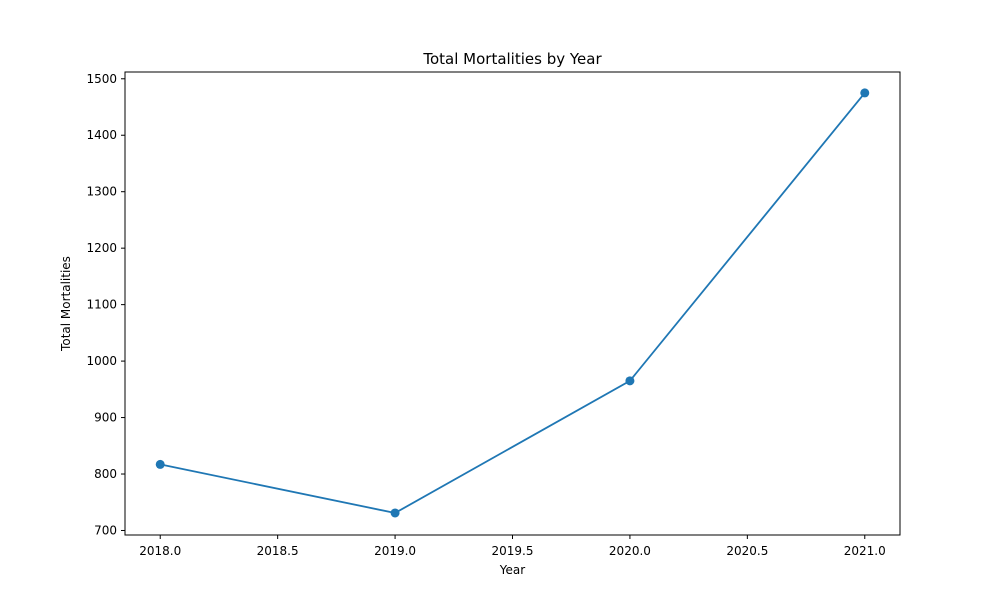 The height and width of the screenshot is (604, 1000). What do you see at coordinates (105, 418) in the screenshot?
I see `y-tick-label: 900` at bounding box center [105, 418].